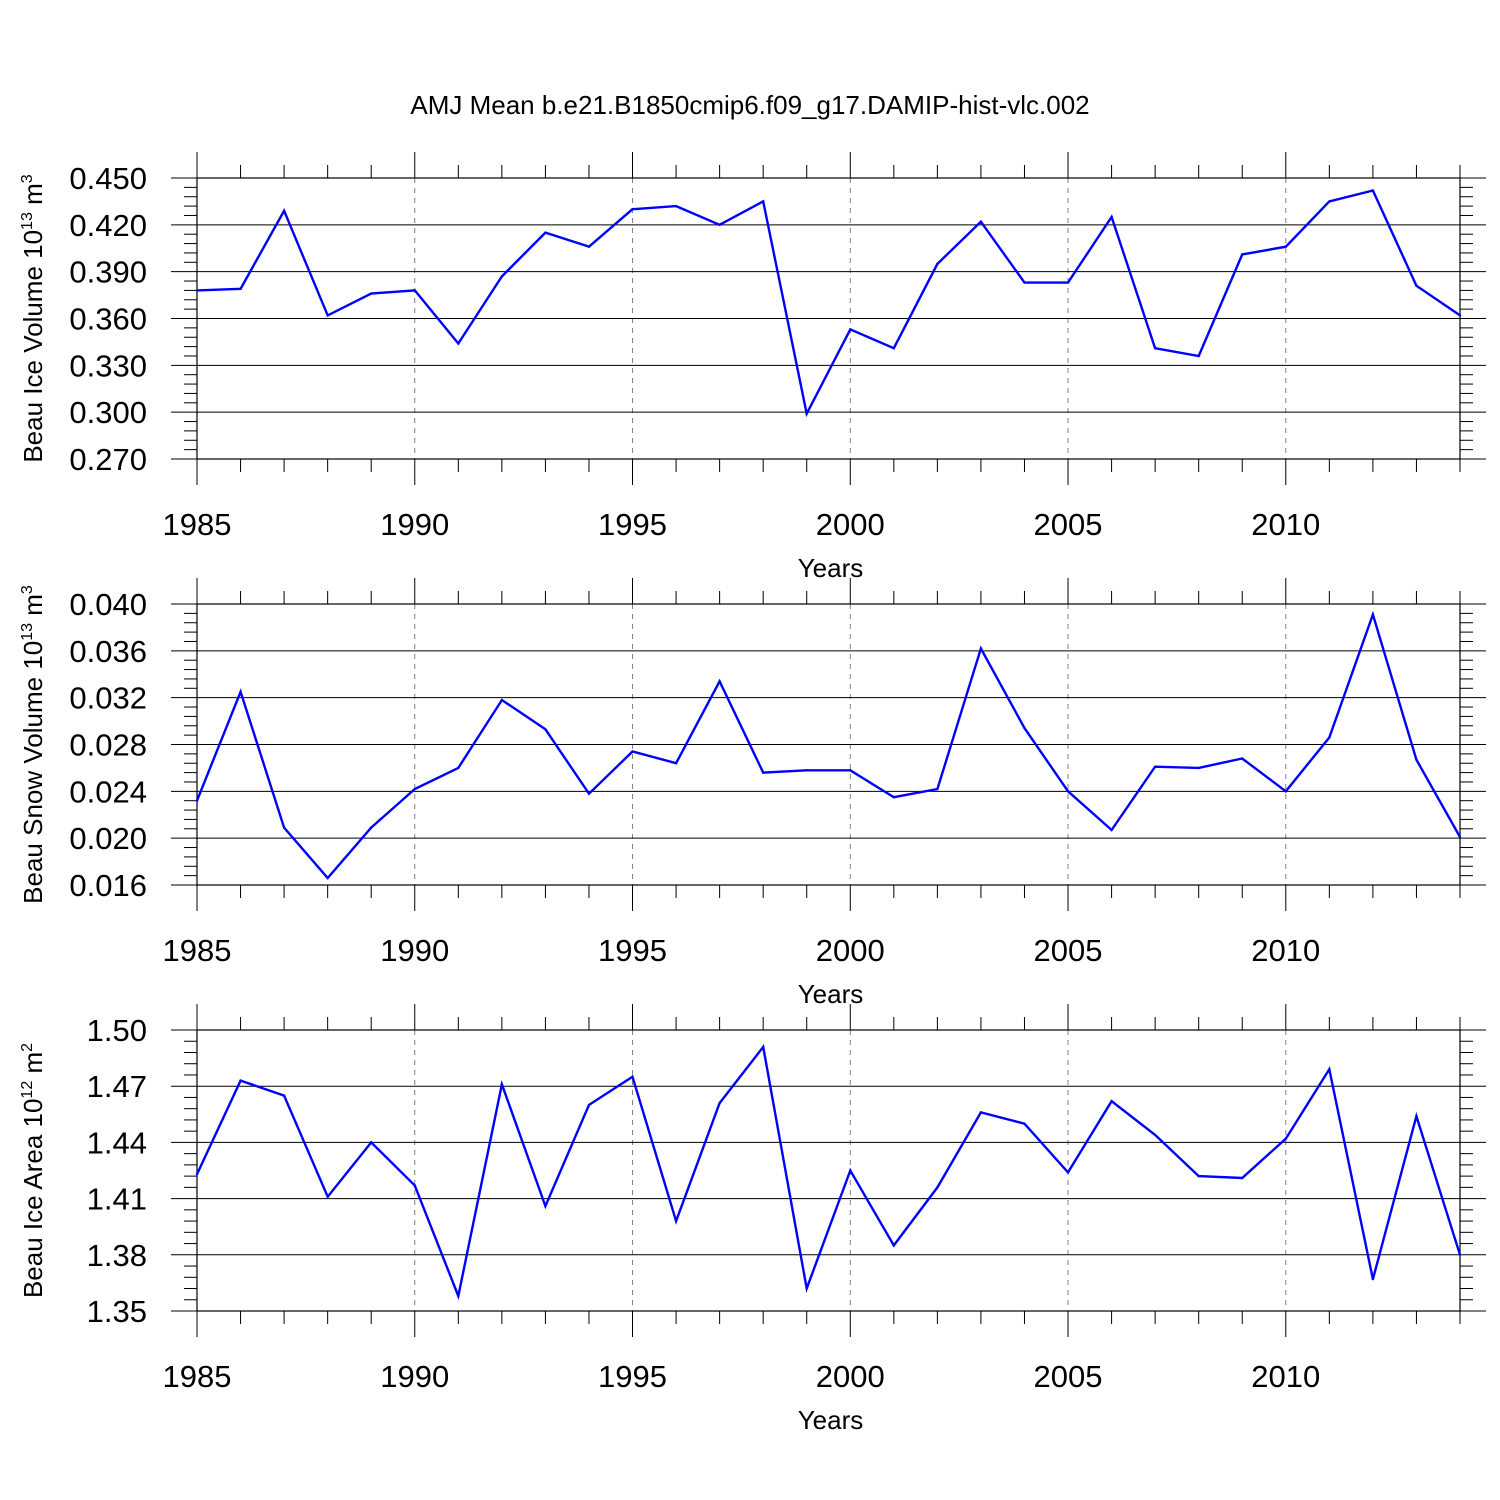  Describe the element at coordinates (27, 1090) in the screenshot. I see `y-axis-label-exp: 12` at that location.